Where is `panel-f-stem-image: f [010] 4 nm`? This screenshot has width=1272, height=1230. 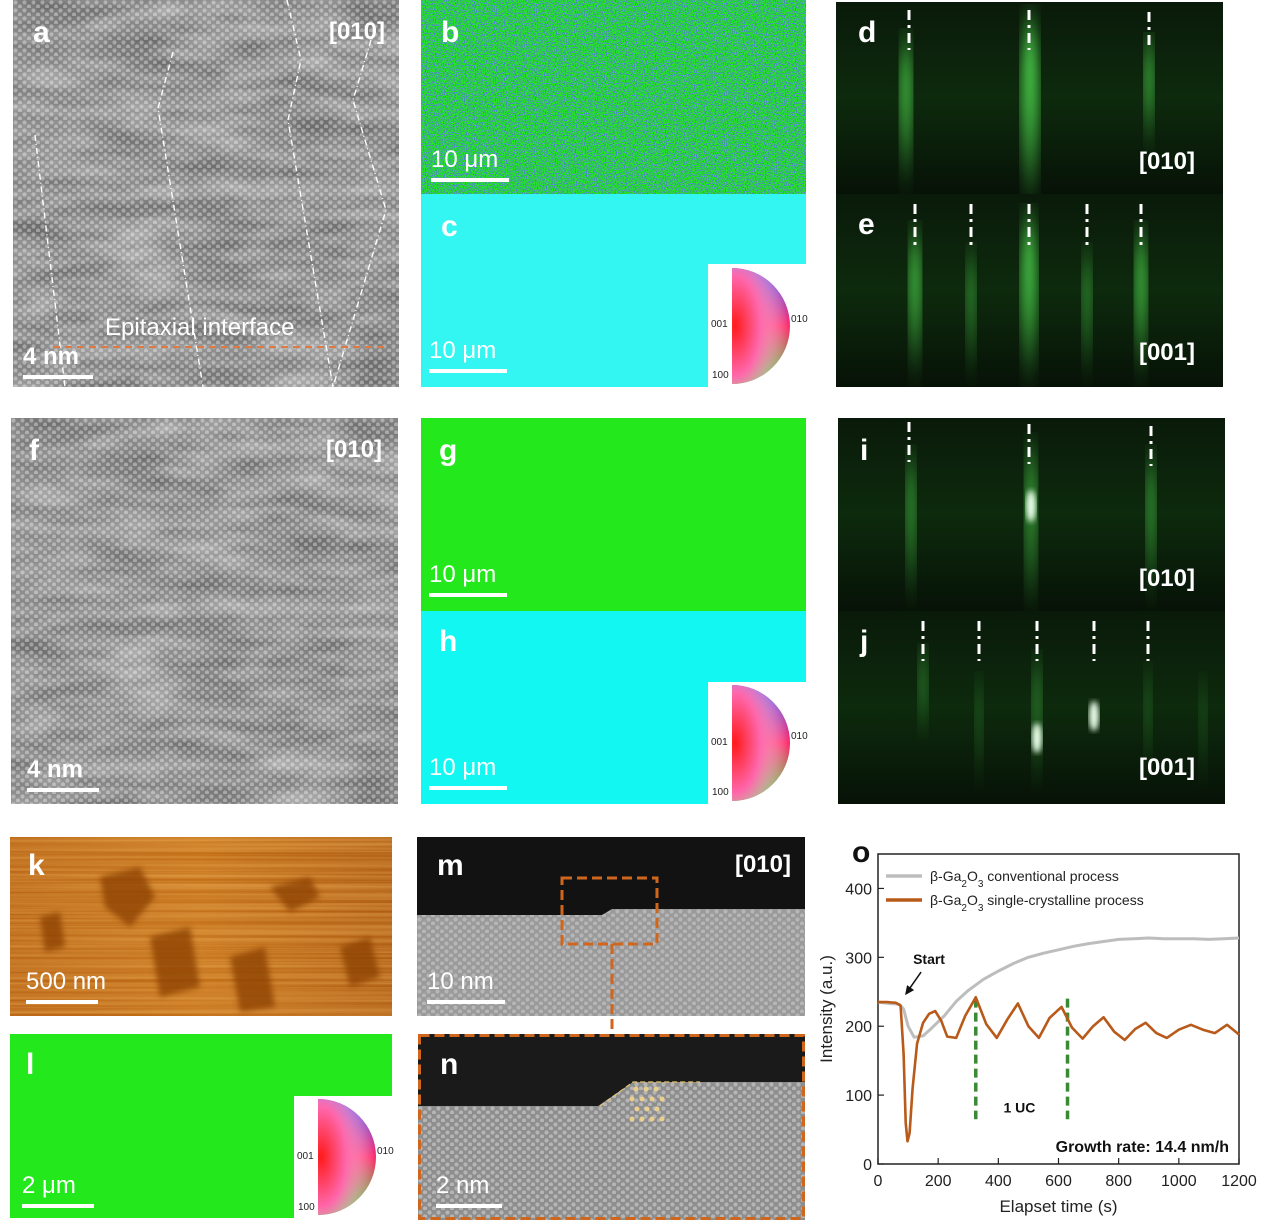 panel-f-stem-image: f [010] 4 nm is located at coordinates (204, 611).